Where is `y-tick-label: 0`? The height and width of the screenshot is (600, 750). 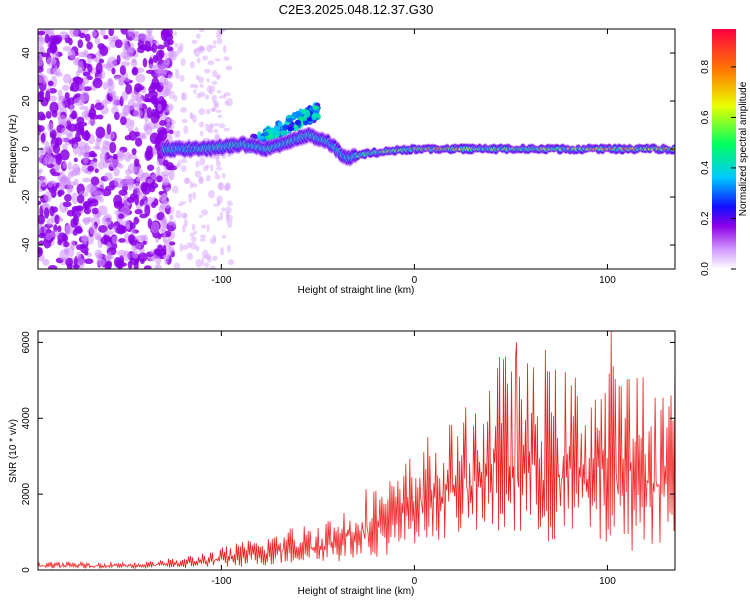
y-tick-label: 0 is located at coordinates (26, 570).